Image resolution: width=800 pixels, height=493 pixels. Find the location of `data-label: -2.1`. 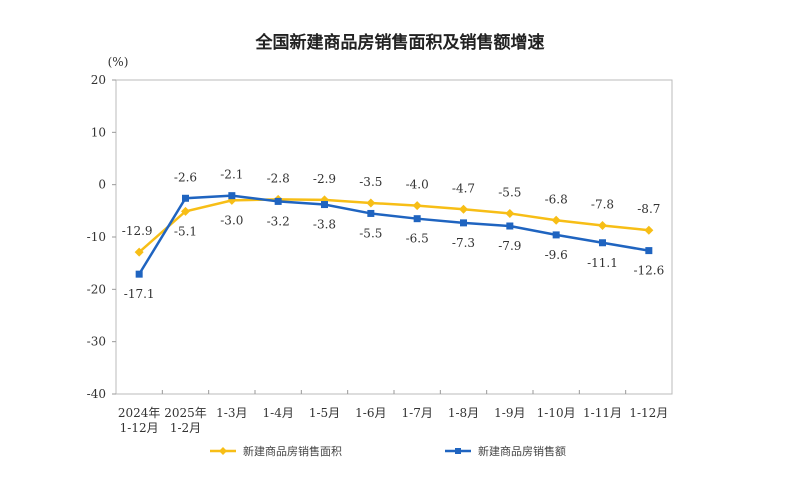

data-label: -2.1 is located at coordinates (231, 175).